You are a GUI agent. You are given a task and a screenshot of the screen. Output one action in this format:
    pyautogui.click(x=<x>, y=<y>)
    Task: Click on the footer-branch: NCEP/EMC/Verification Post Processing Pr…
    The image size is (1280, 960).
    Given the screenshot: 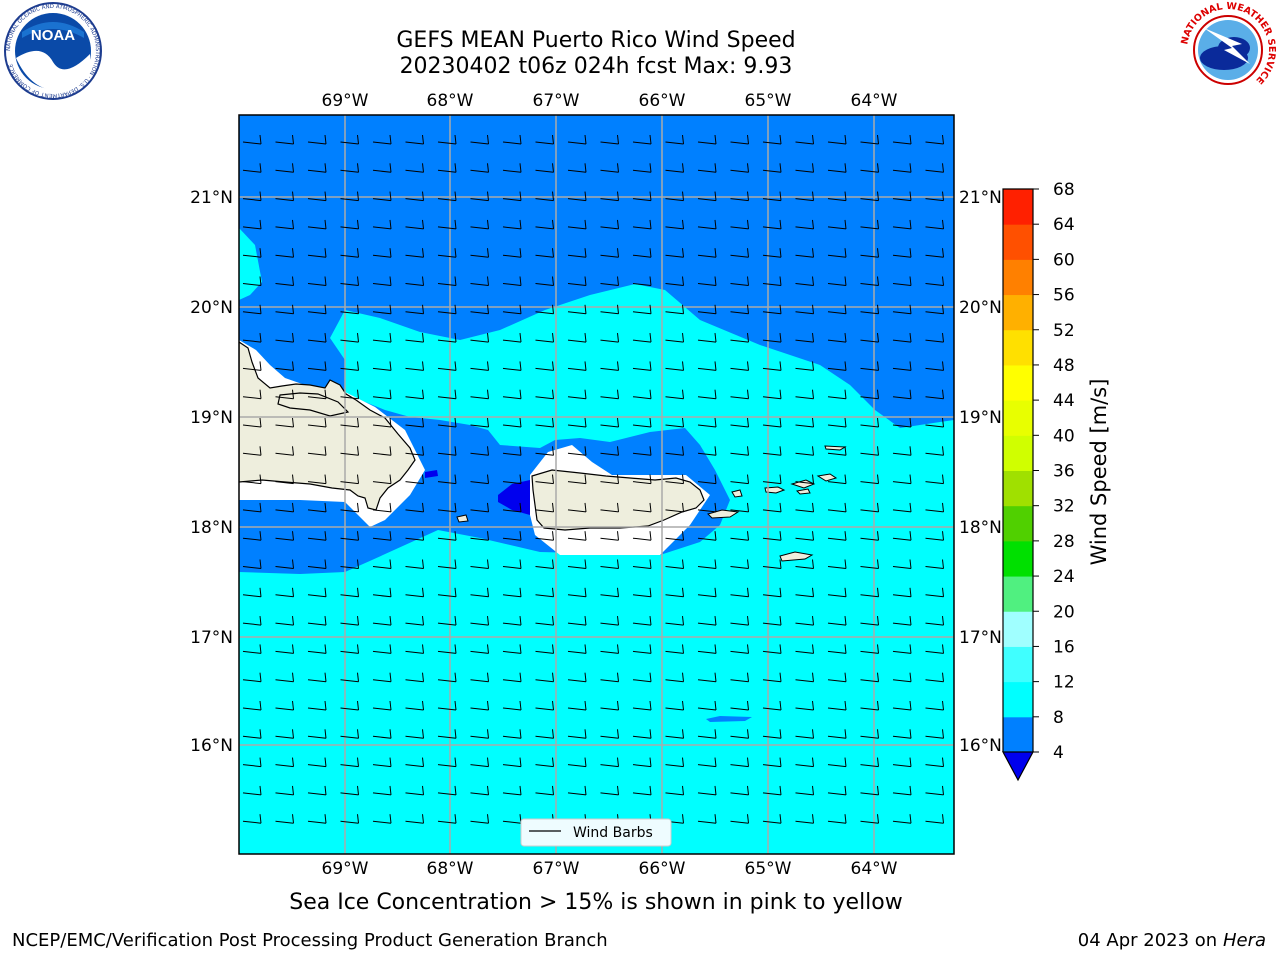 What is the action you would take?
    pyautogui.click(x=310, y=940)
    